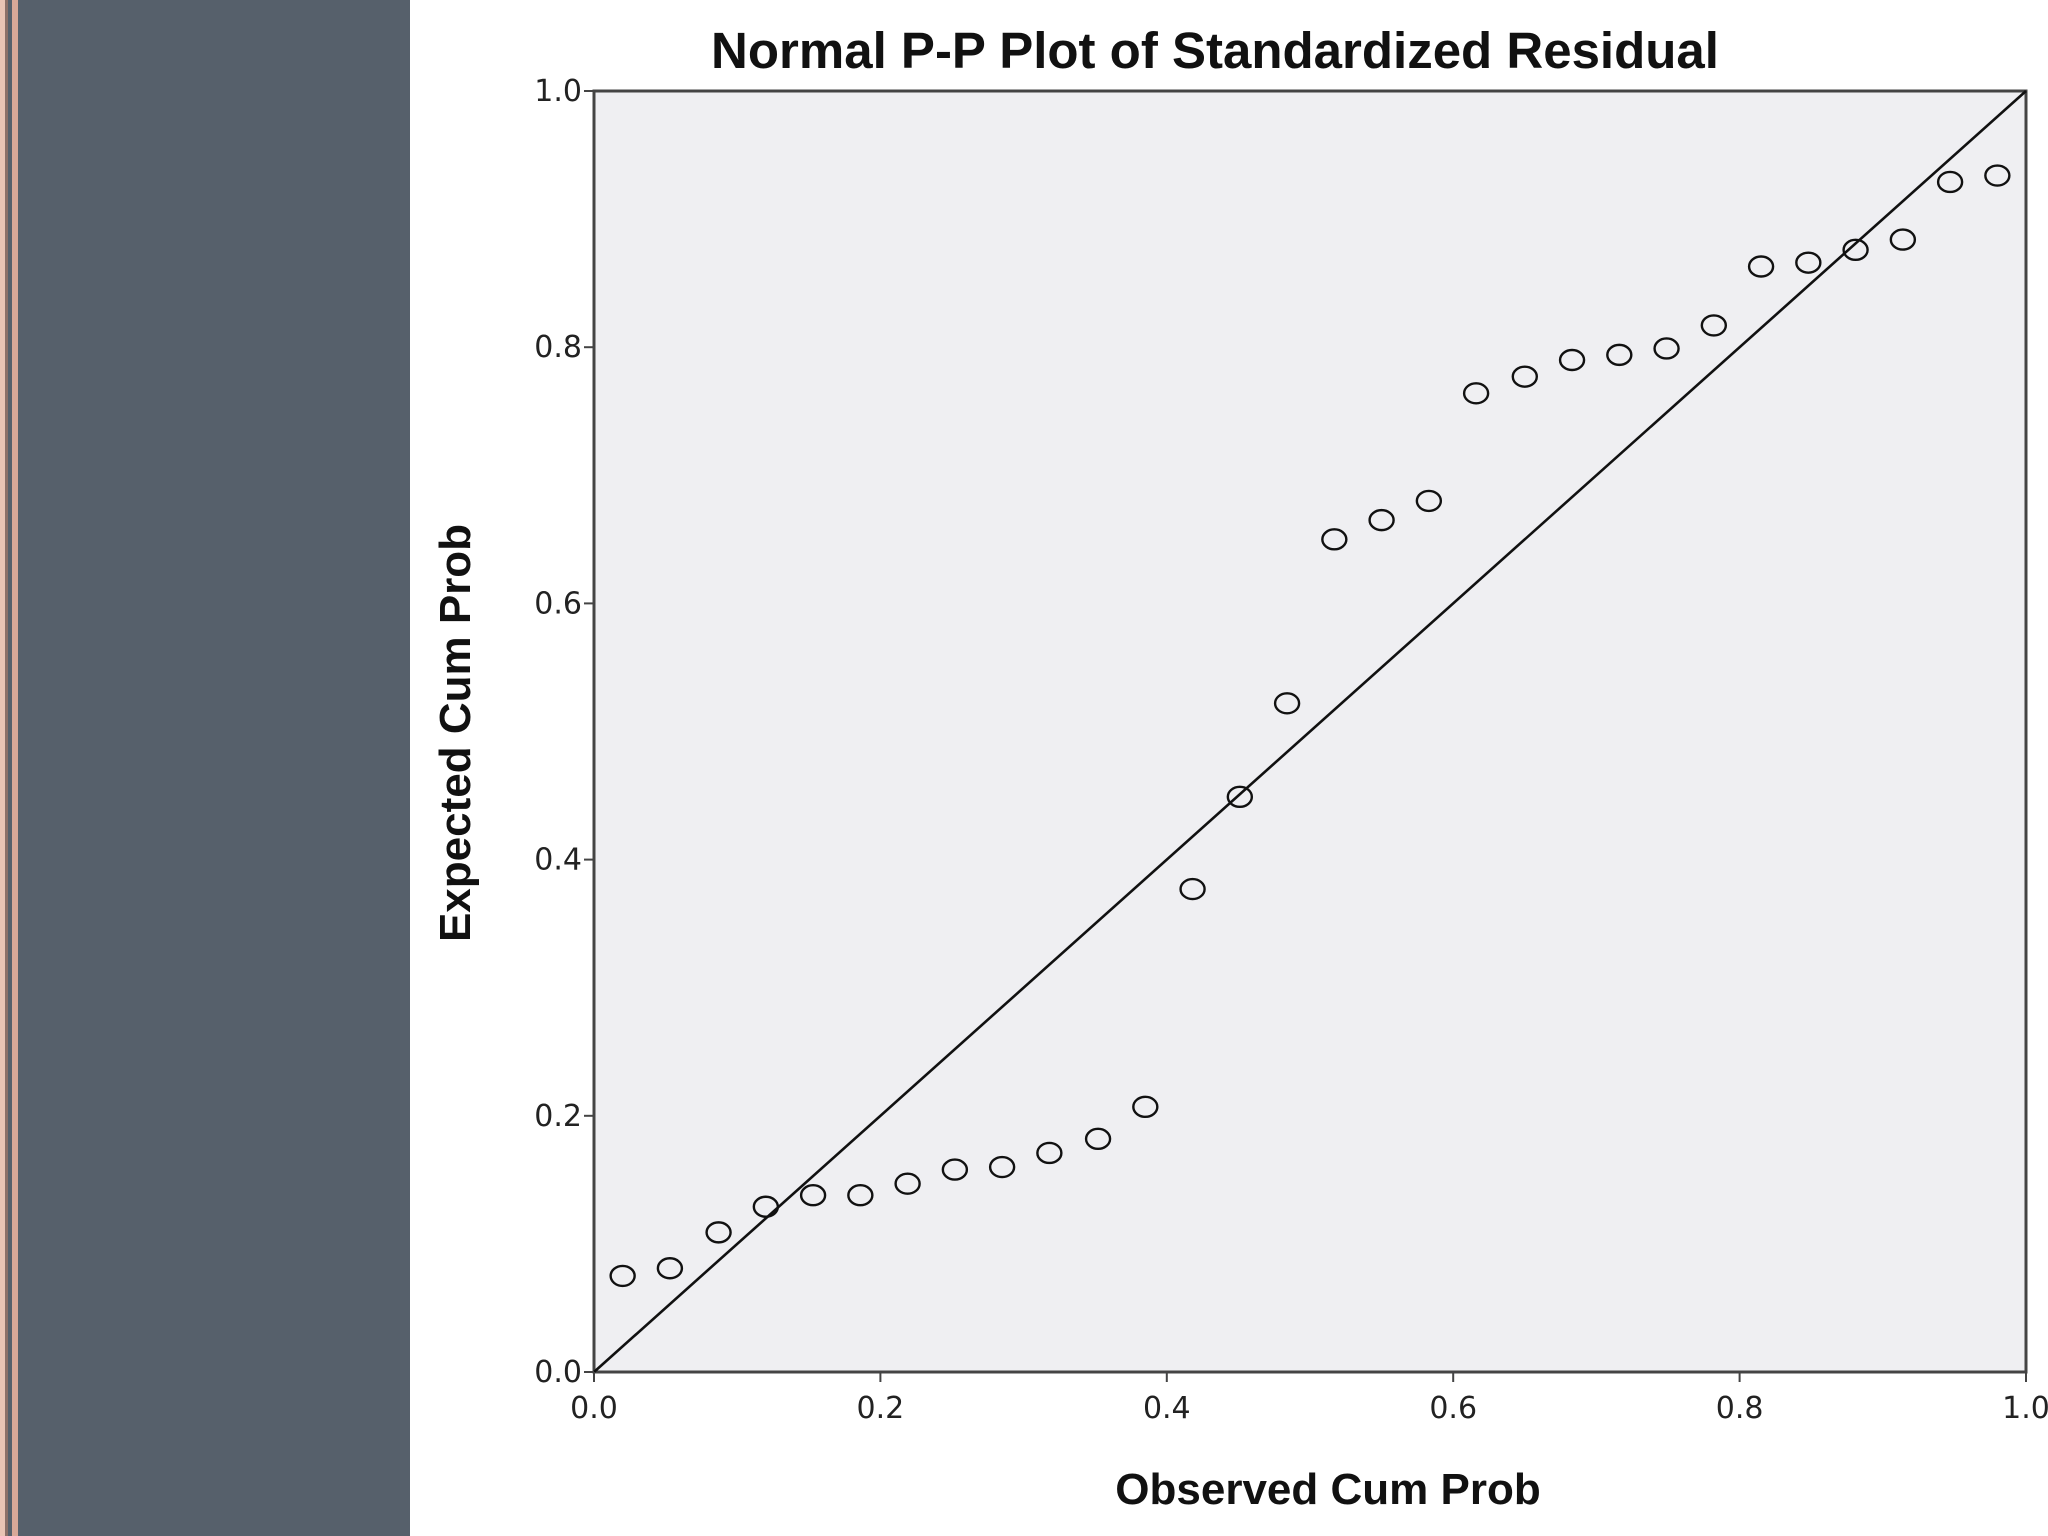 Image resolution: width=2048 pixels, height=1536 pixels. I want to click on y-axis-title: Expected Cum Prob, so click(455, 733).